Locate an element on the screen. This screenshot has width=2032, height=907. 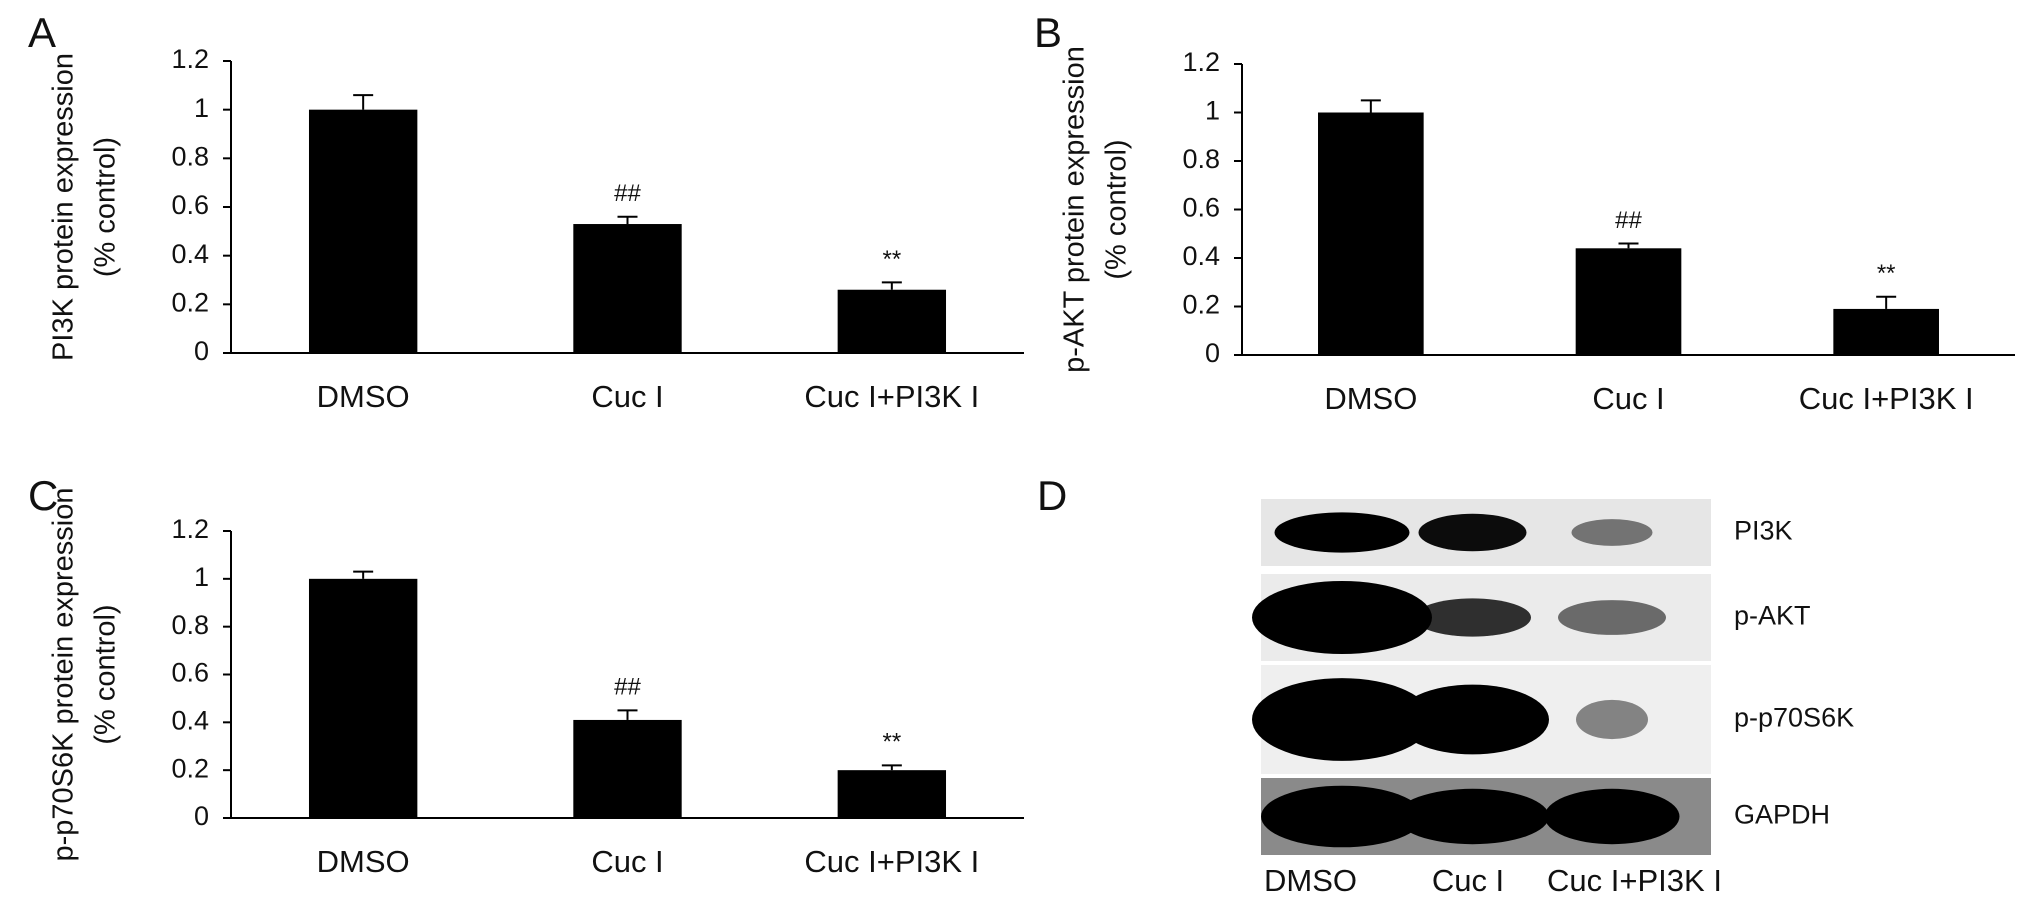
panel-label: B is located at coordinates (1048, 32).